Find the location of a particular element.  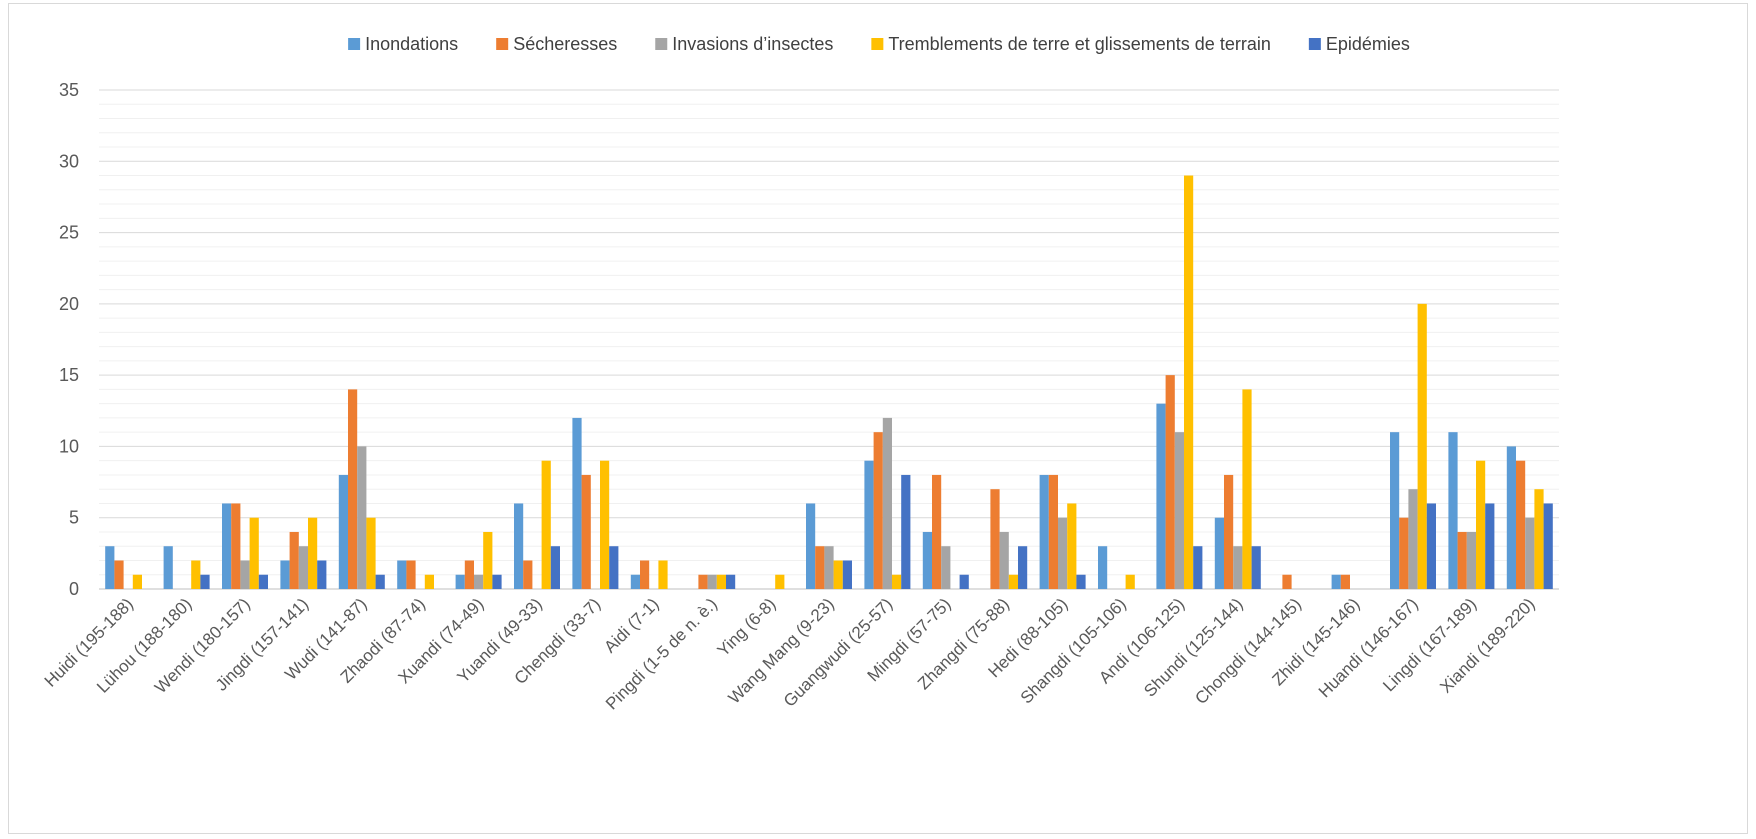

x-category-label: Pingdi (1-5 de n. è.) is located at coordinates (661, 653).